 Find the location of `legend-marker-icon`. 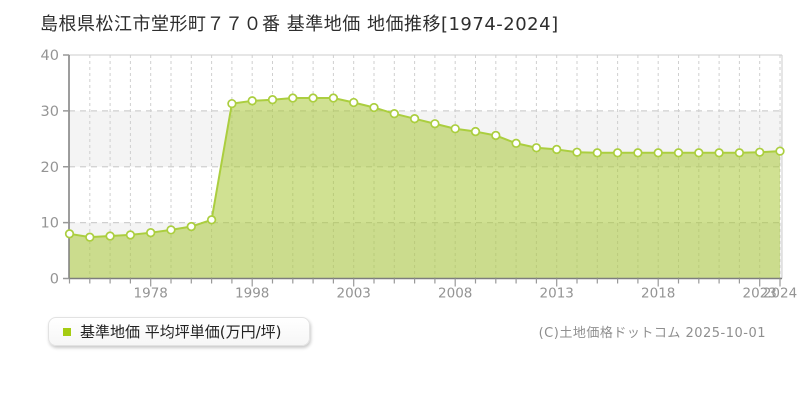

legend-marker-icon is located at coordinates (67, 331).